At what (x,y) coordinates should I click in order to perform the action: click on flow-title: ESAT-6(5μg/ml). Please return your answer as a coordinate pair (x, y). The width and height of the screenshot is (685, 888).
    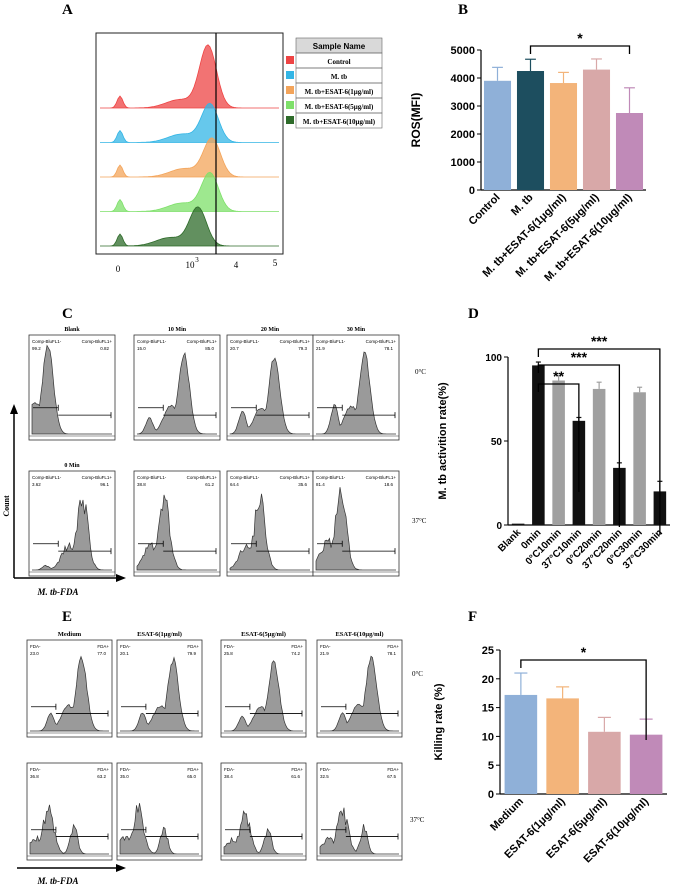
    Looking at the image, I should click on (263, 634).